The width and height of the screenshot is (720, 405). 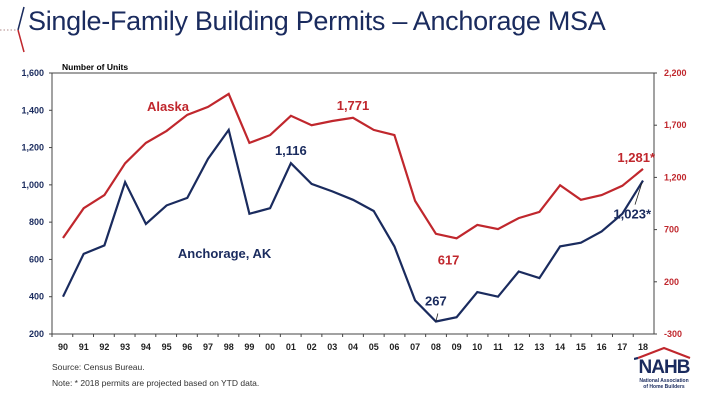 I want to click on right-tick-label: 1,700, so click(x=675, y=125).